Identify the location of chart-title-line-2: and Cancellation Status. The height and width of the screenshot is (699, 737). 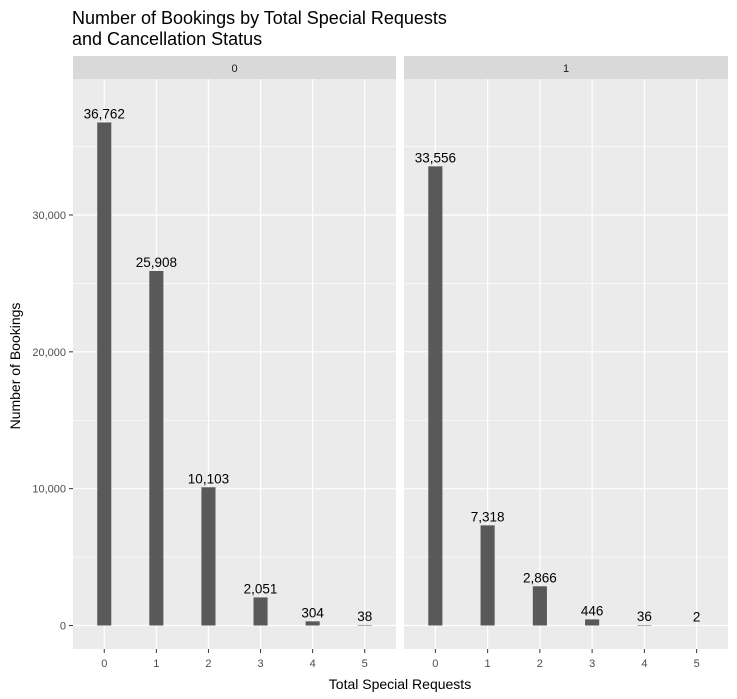
(167, 39).